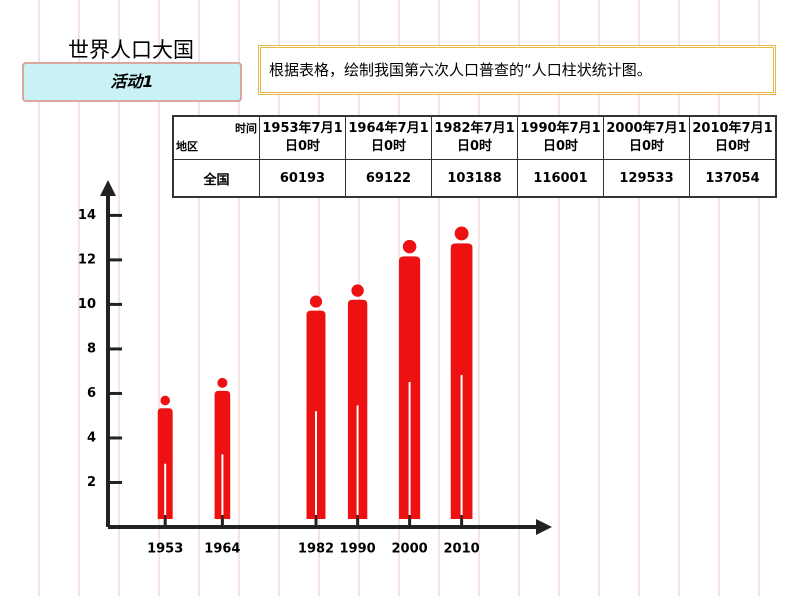 The height and width of the screenshot is (596, 794). I want to click on column-header: 2000年7月1日0时, so click(646, 137).